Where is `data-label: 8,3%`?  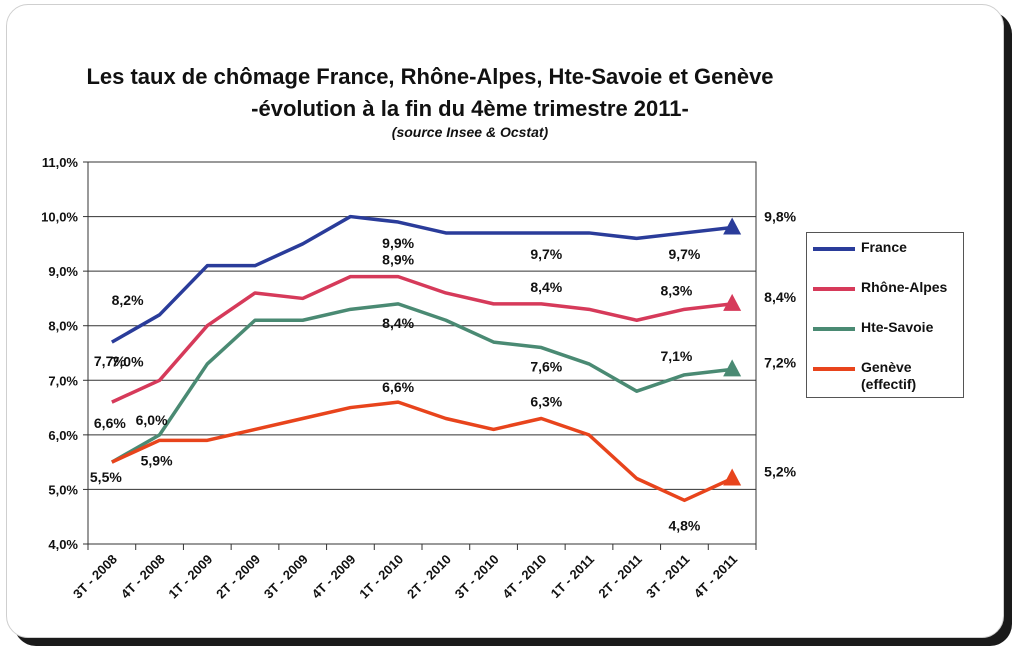 data-label: 8,3% is located at coordinates (676, 290).